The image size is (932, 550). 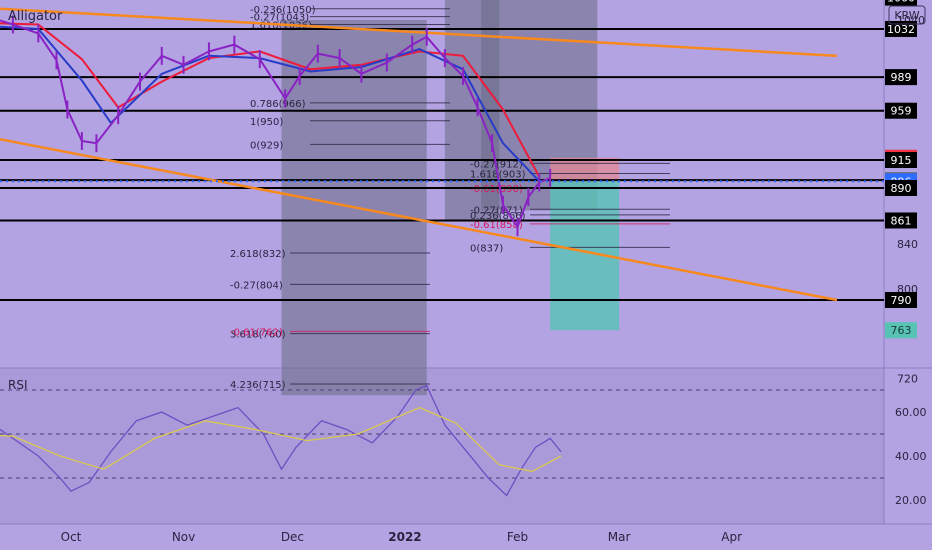 I want to click on price-label-989: 989, so click(x=901, y=77).